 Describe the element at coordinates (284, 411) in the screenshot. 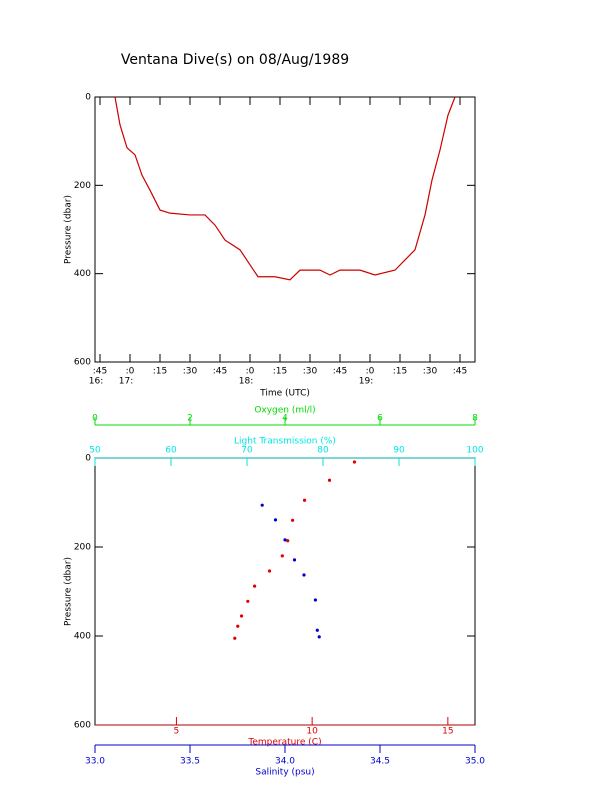

I see `x-axis-label: Oxygen (ml/l)` at that location.